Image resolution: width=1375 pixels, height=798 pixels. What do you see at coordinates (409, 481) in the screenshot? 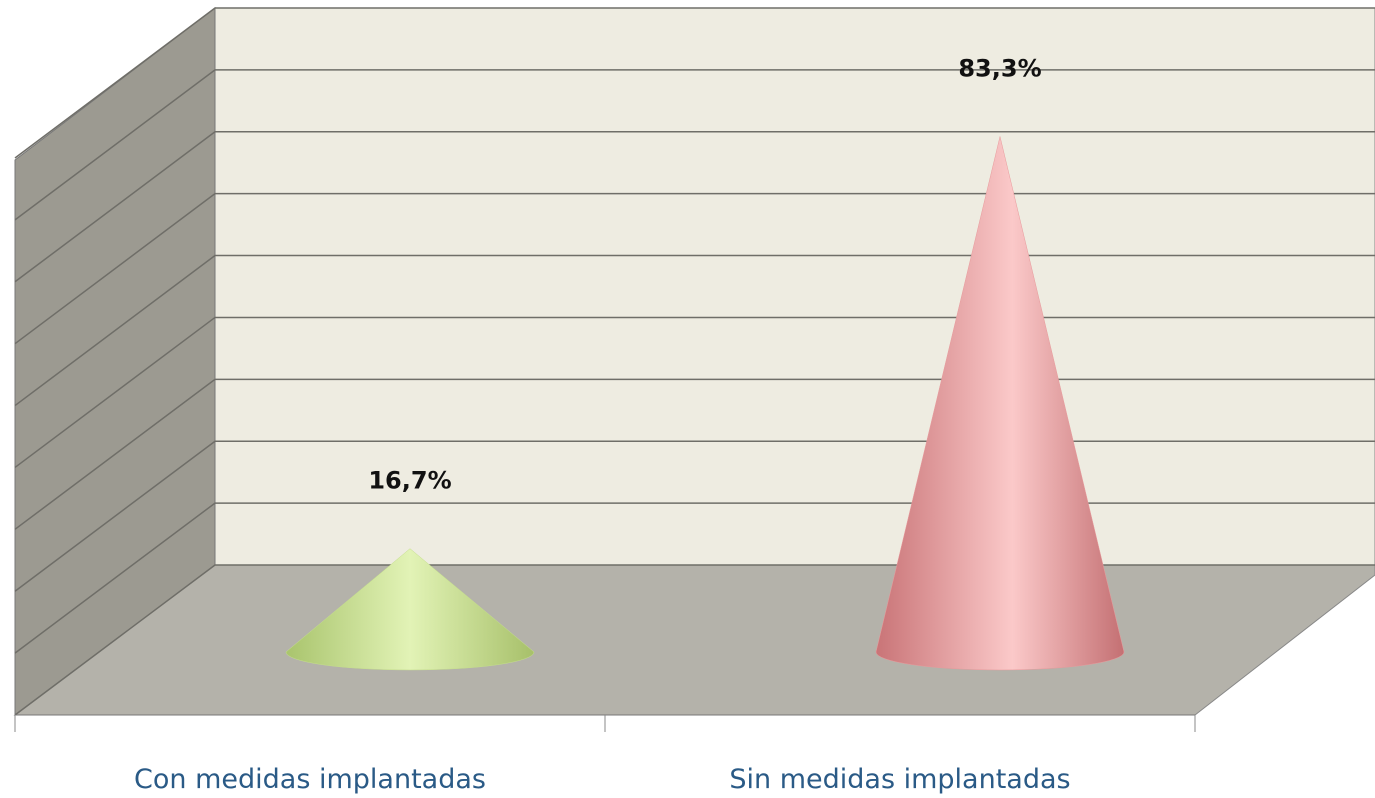
I see `value-label: 16,7%` at bounding box center [409, 481].